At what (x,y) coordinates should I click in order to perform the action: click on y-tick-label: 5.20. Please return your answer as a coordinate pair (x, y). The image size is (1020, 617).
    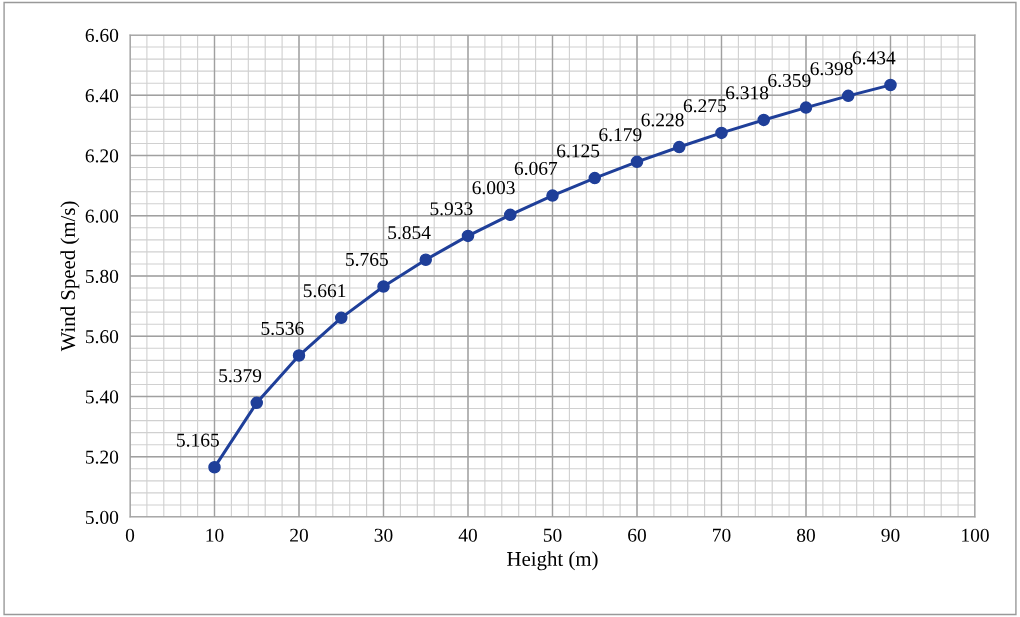
    Looking at the image, I should click on (102, 457).